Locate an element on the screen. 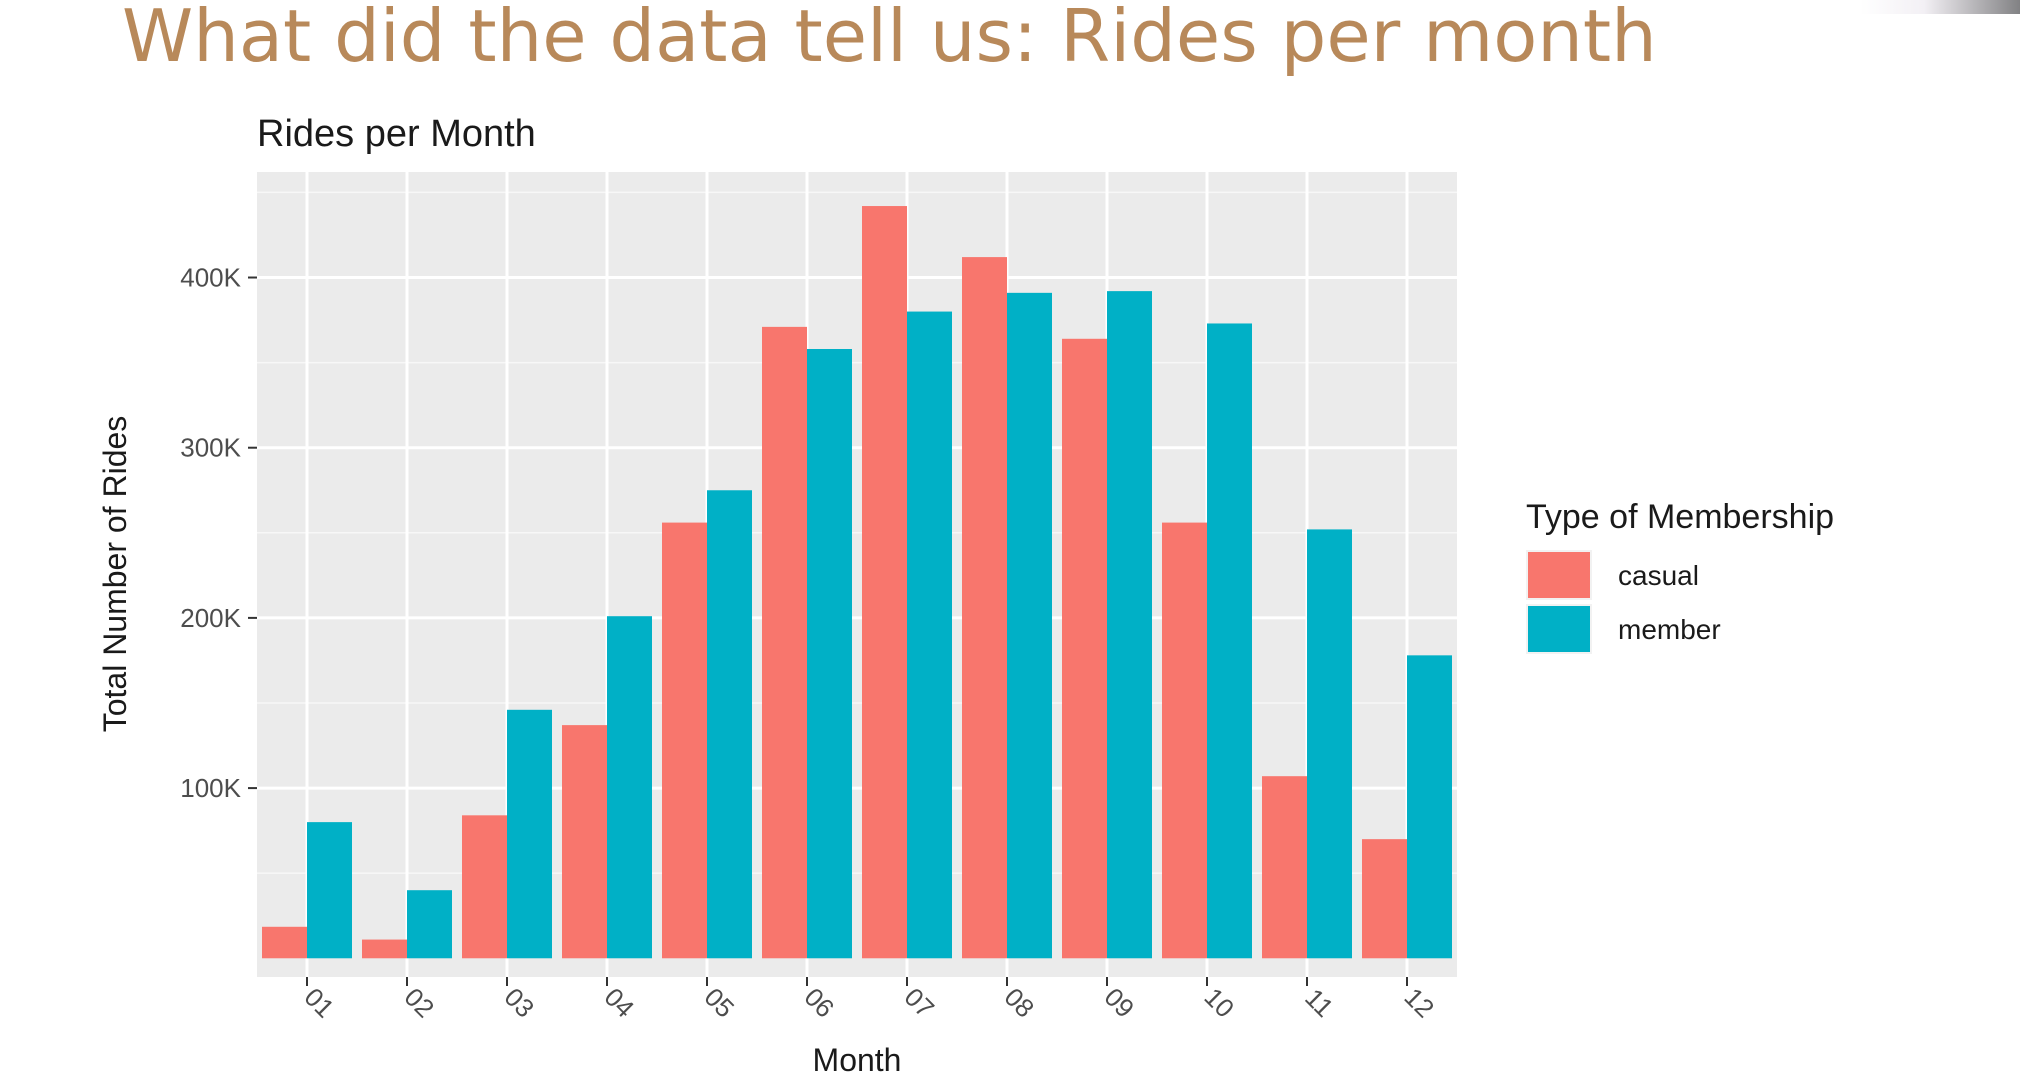  y-axis-label: Total Number of Rides is located at coordinates (115, 574).